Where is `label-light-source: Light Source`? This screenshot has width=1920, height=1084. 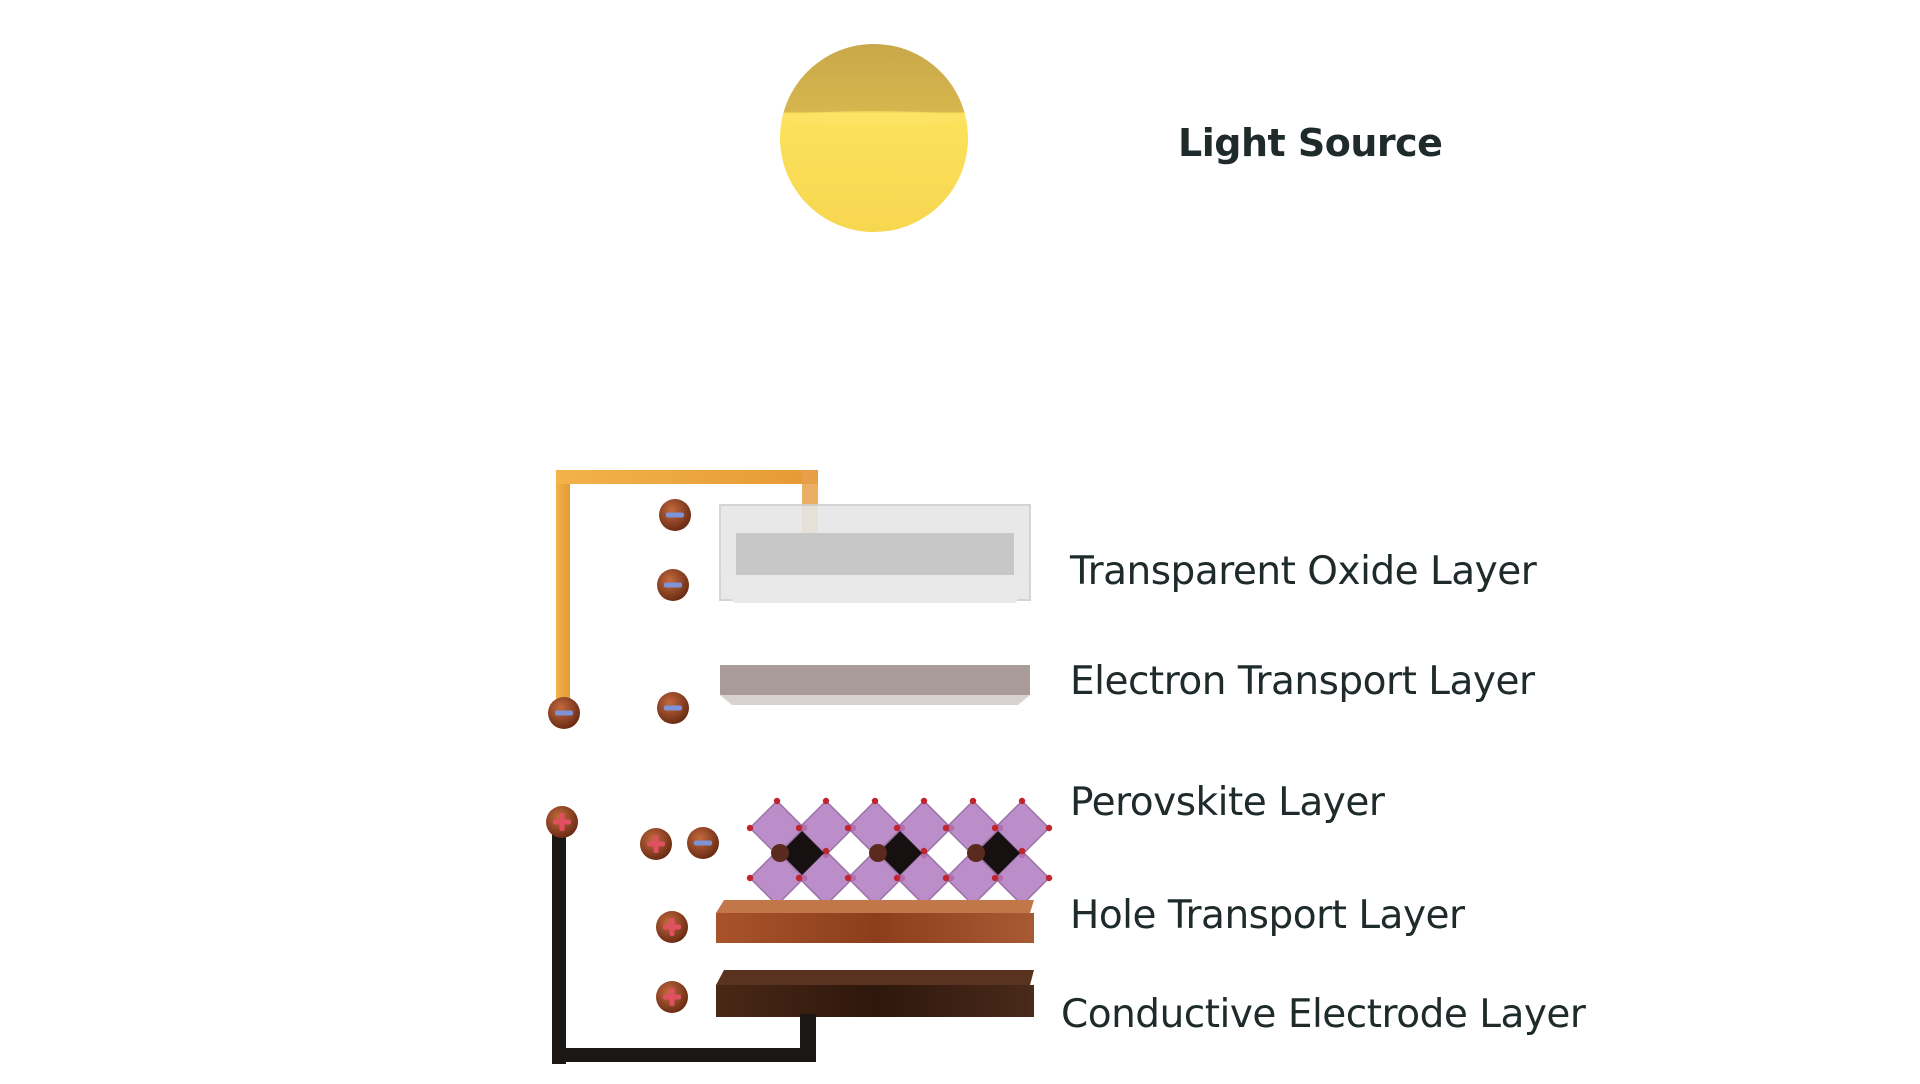 label-light-source: Light Source is located at coordinates (1310, 143).